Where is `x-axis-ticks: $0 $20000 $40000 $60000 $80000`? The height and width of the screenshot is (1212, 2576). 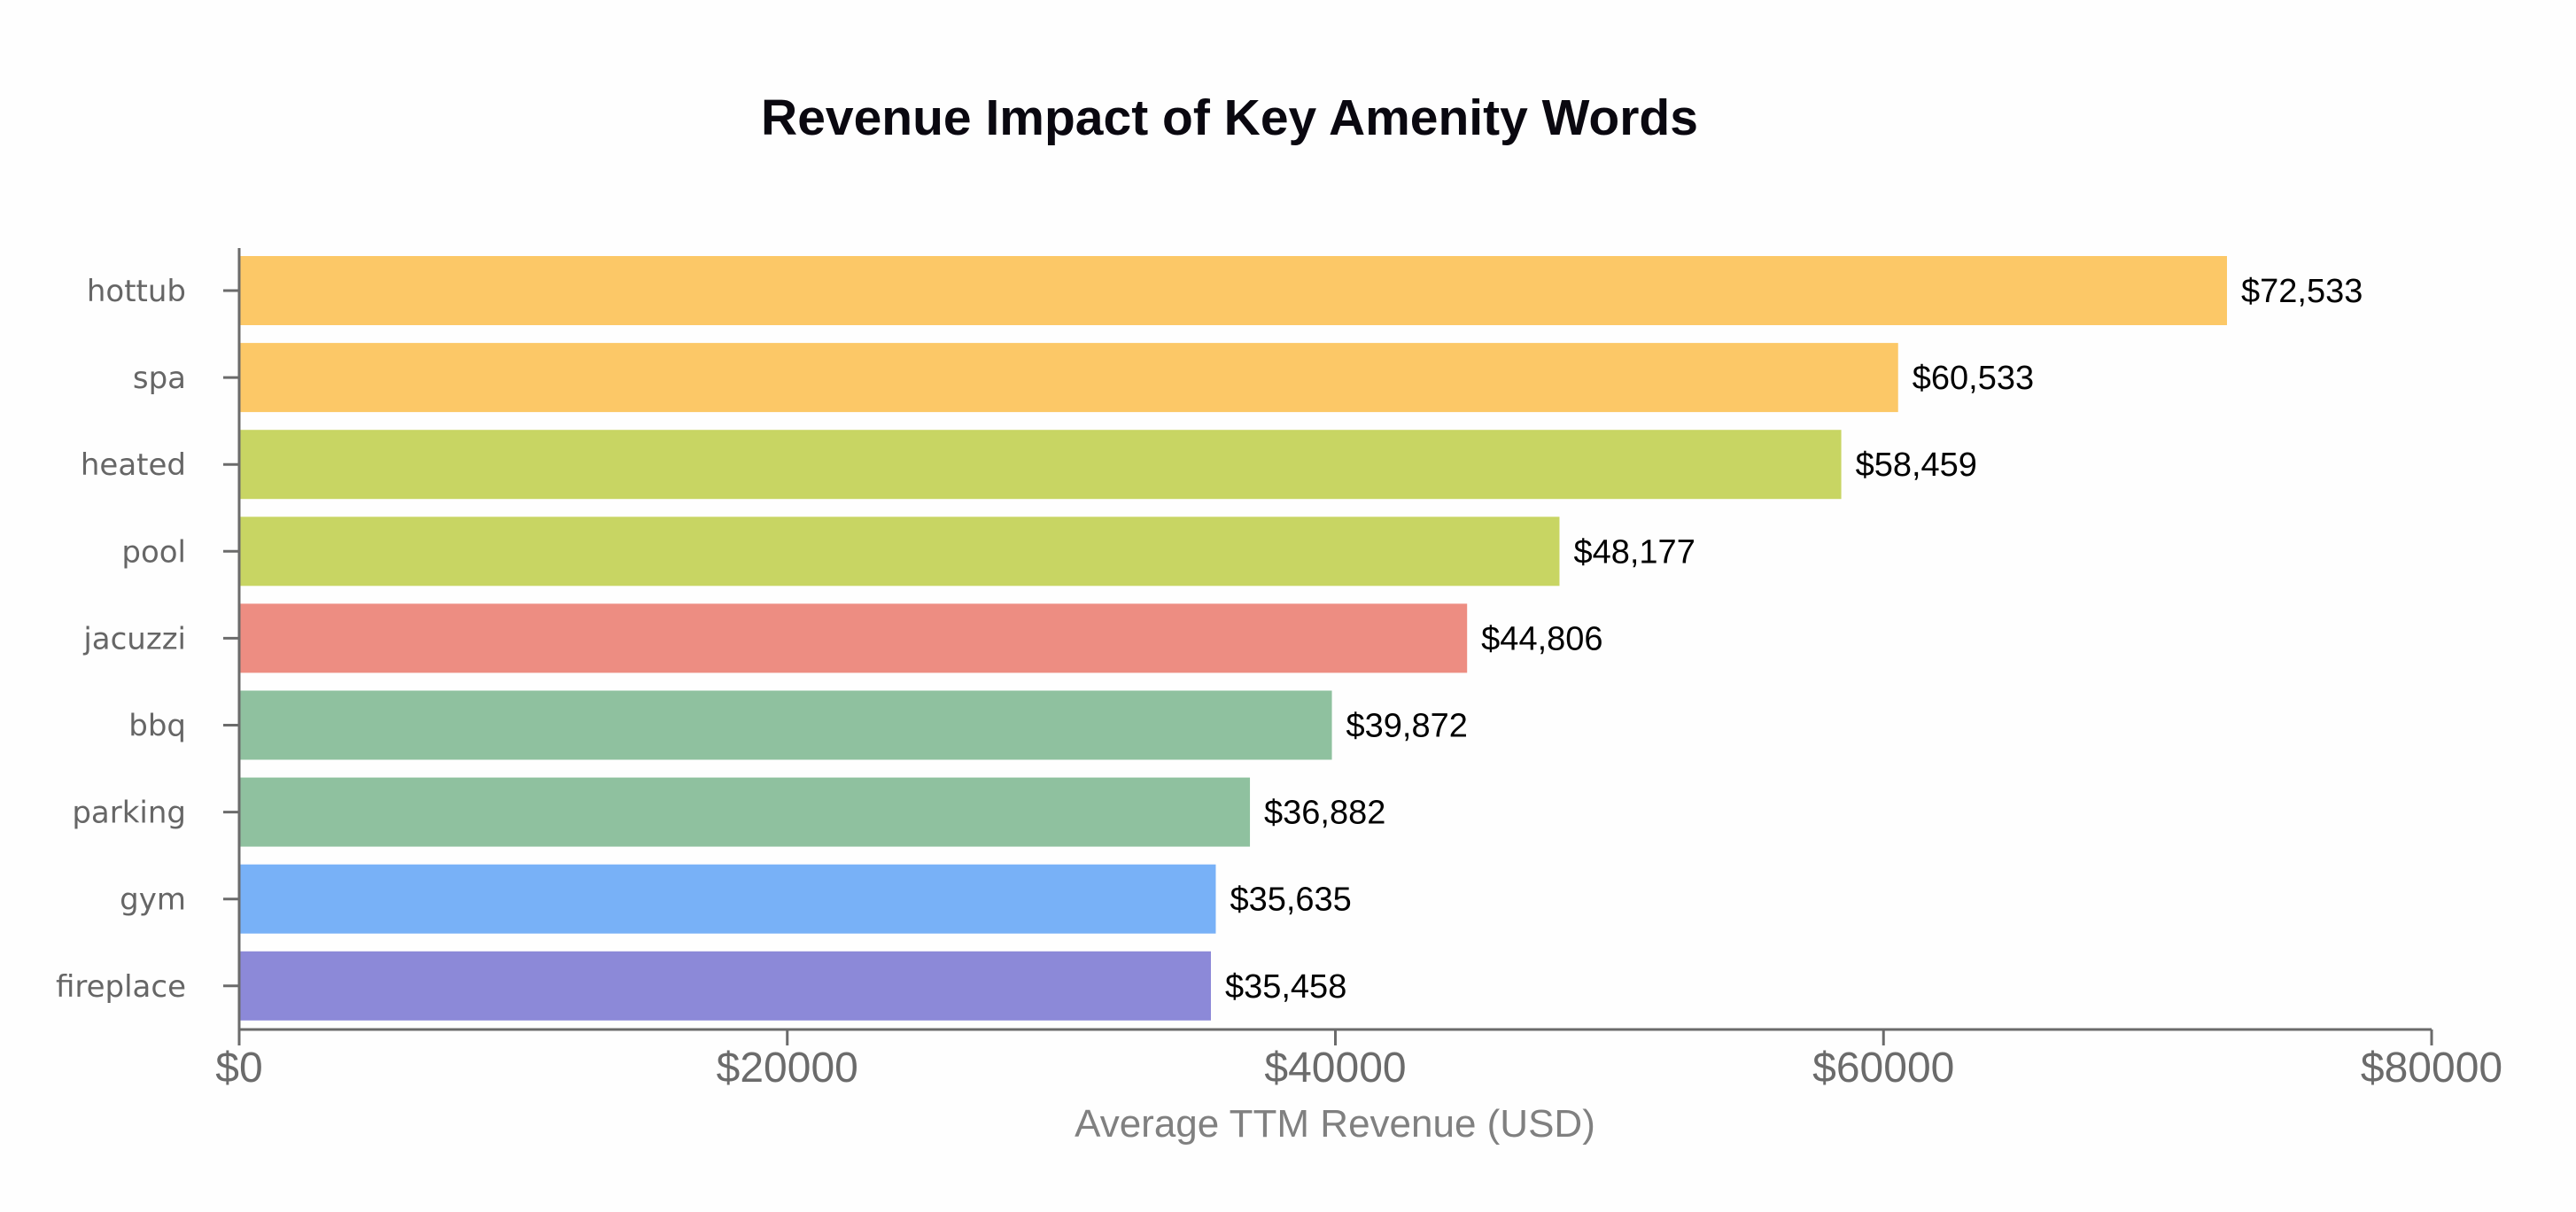
x-axis-ticks: $0 $20000 $40000 $60000 $80000 is located at coordinates (1358, 1060).